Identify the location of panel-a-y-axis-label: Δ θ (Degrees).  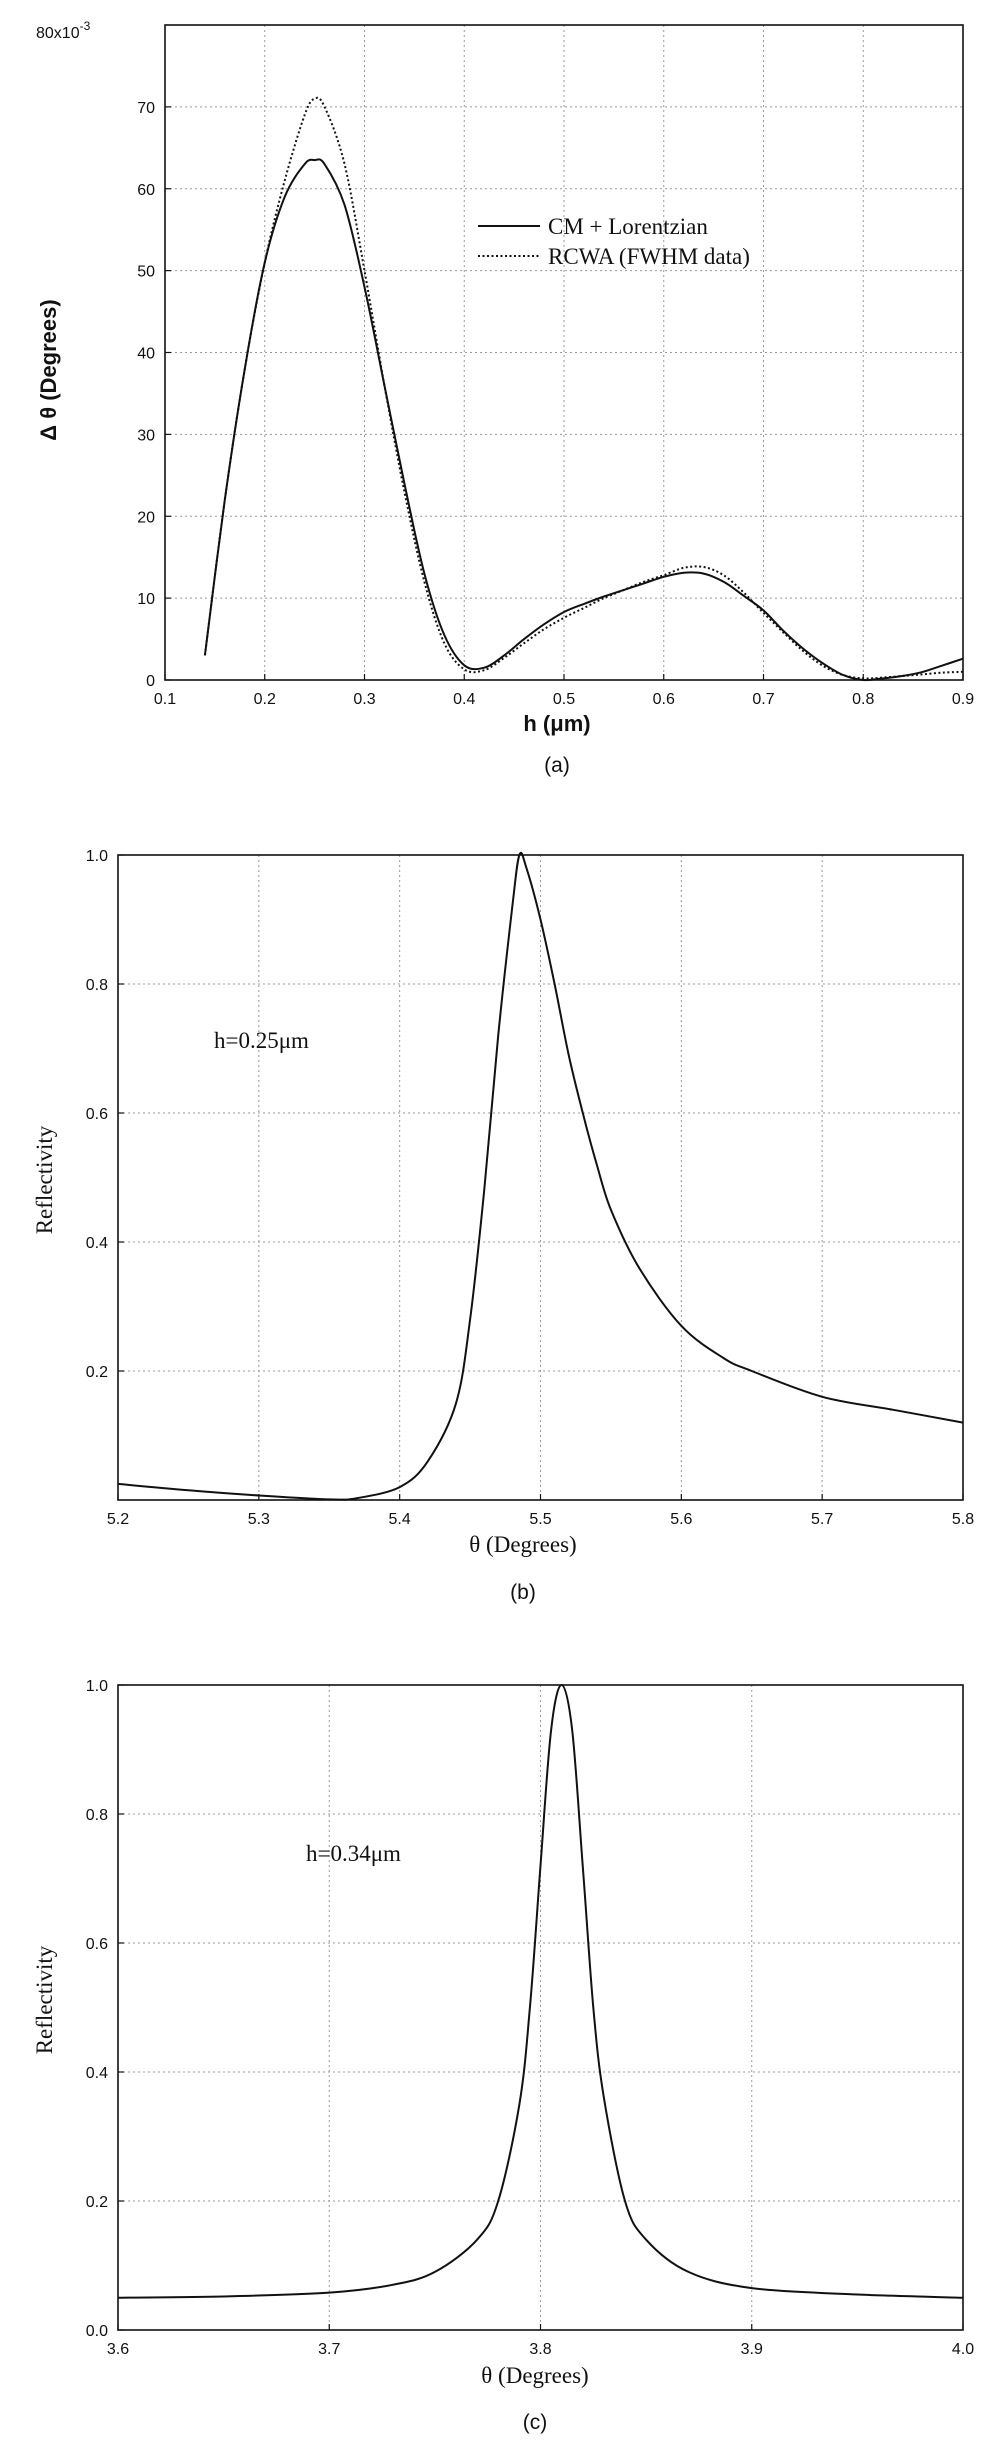
(48, 369).